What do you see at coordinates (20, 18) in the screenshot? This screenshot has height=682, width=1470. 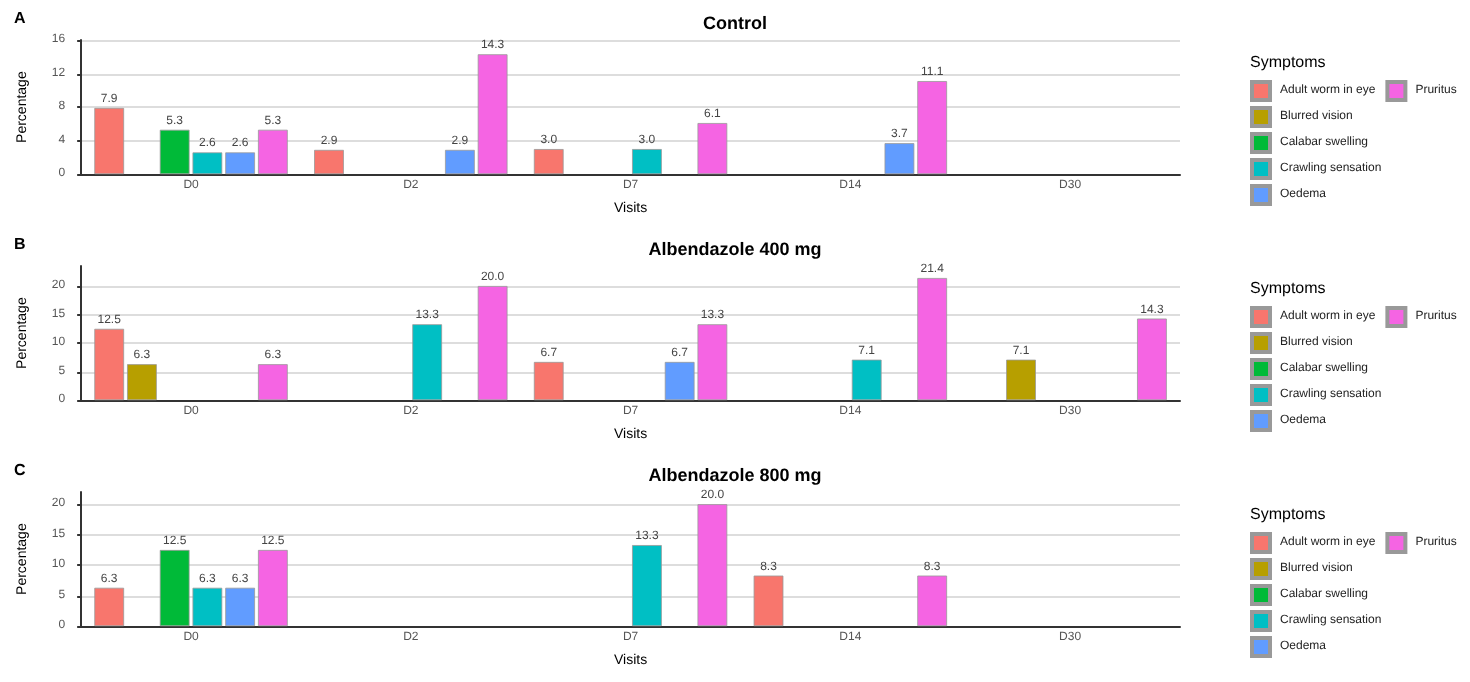 I see `text: A` at bounding box center [20, 18].